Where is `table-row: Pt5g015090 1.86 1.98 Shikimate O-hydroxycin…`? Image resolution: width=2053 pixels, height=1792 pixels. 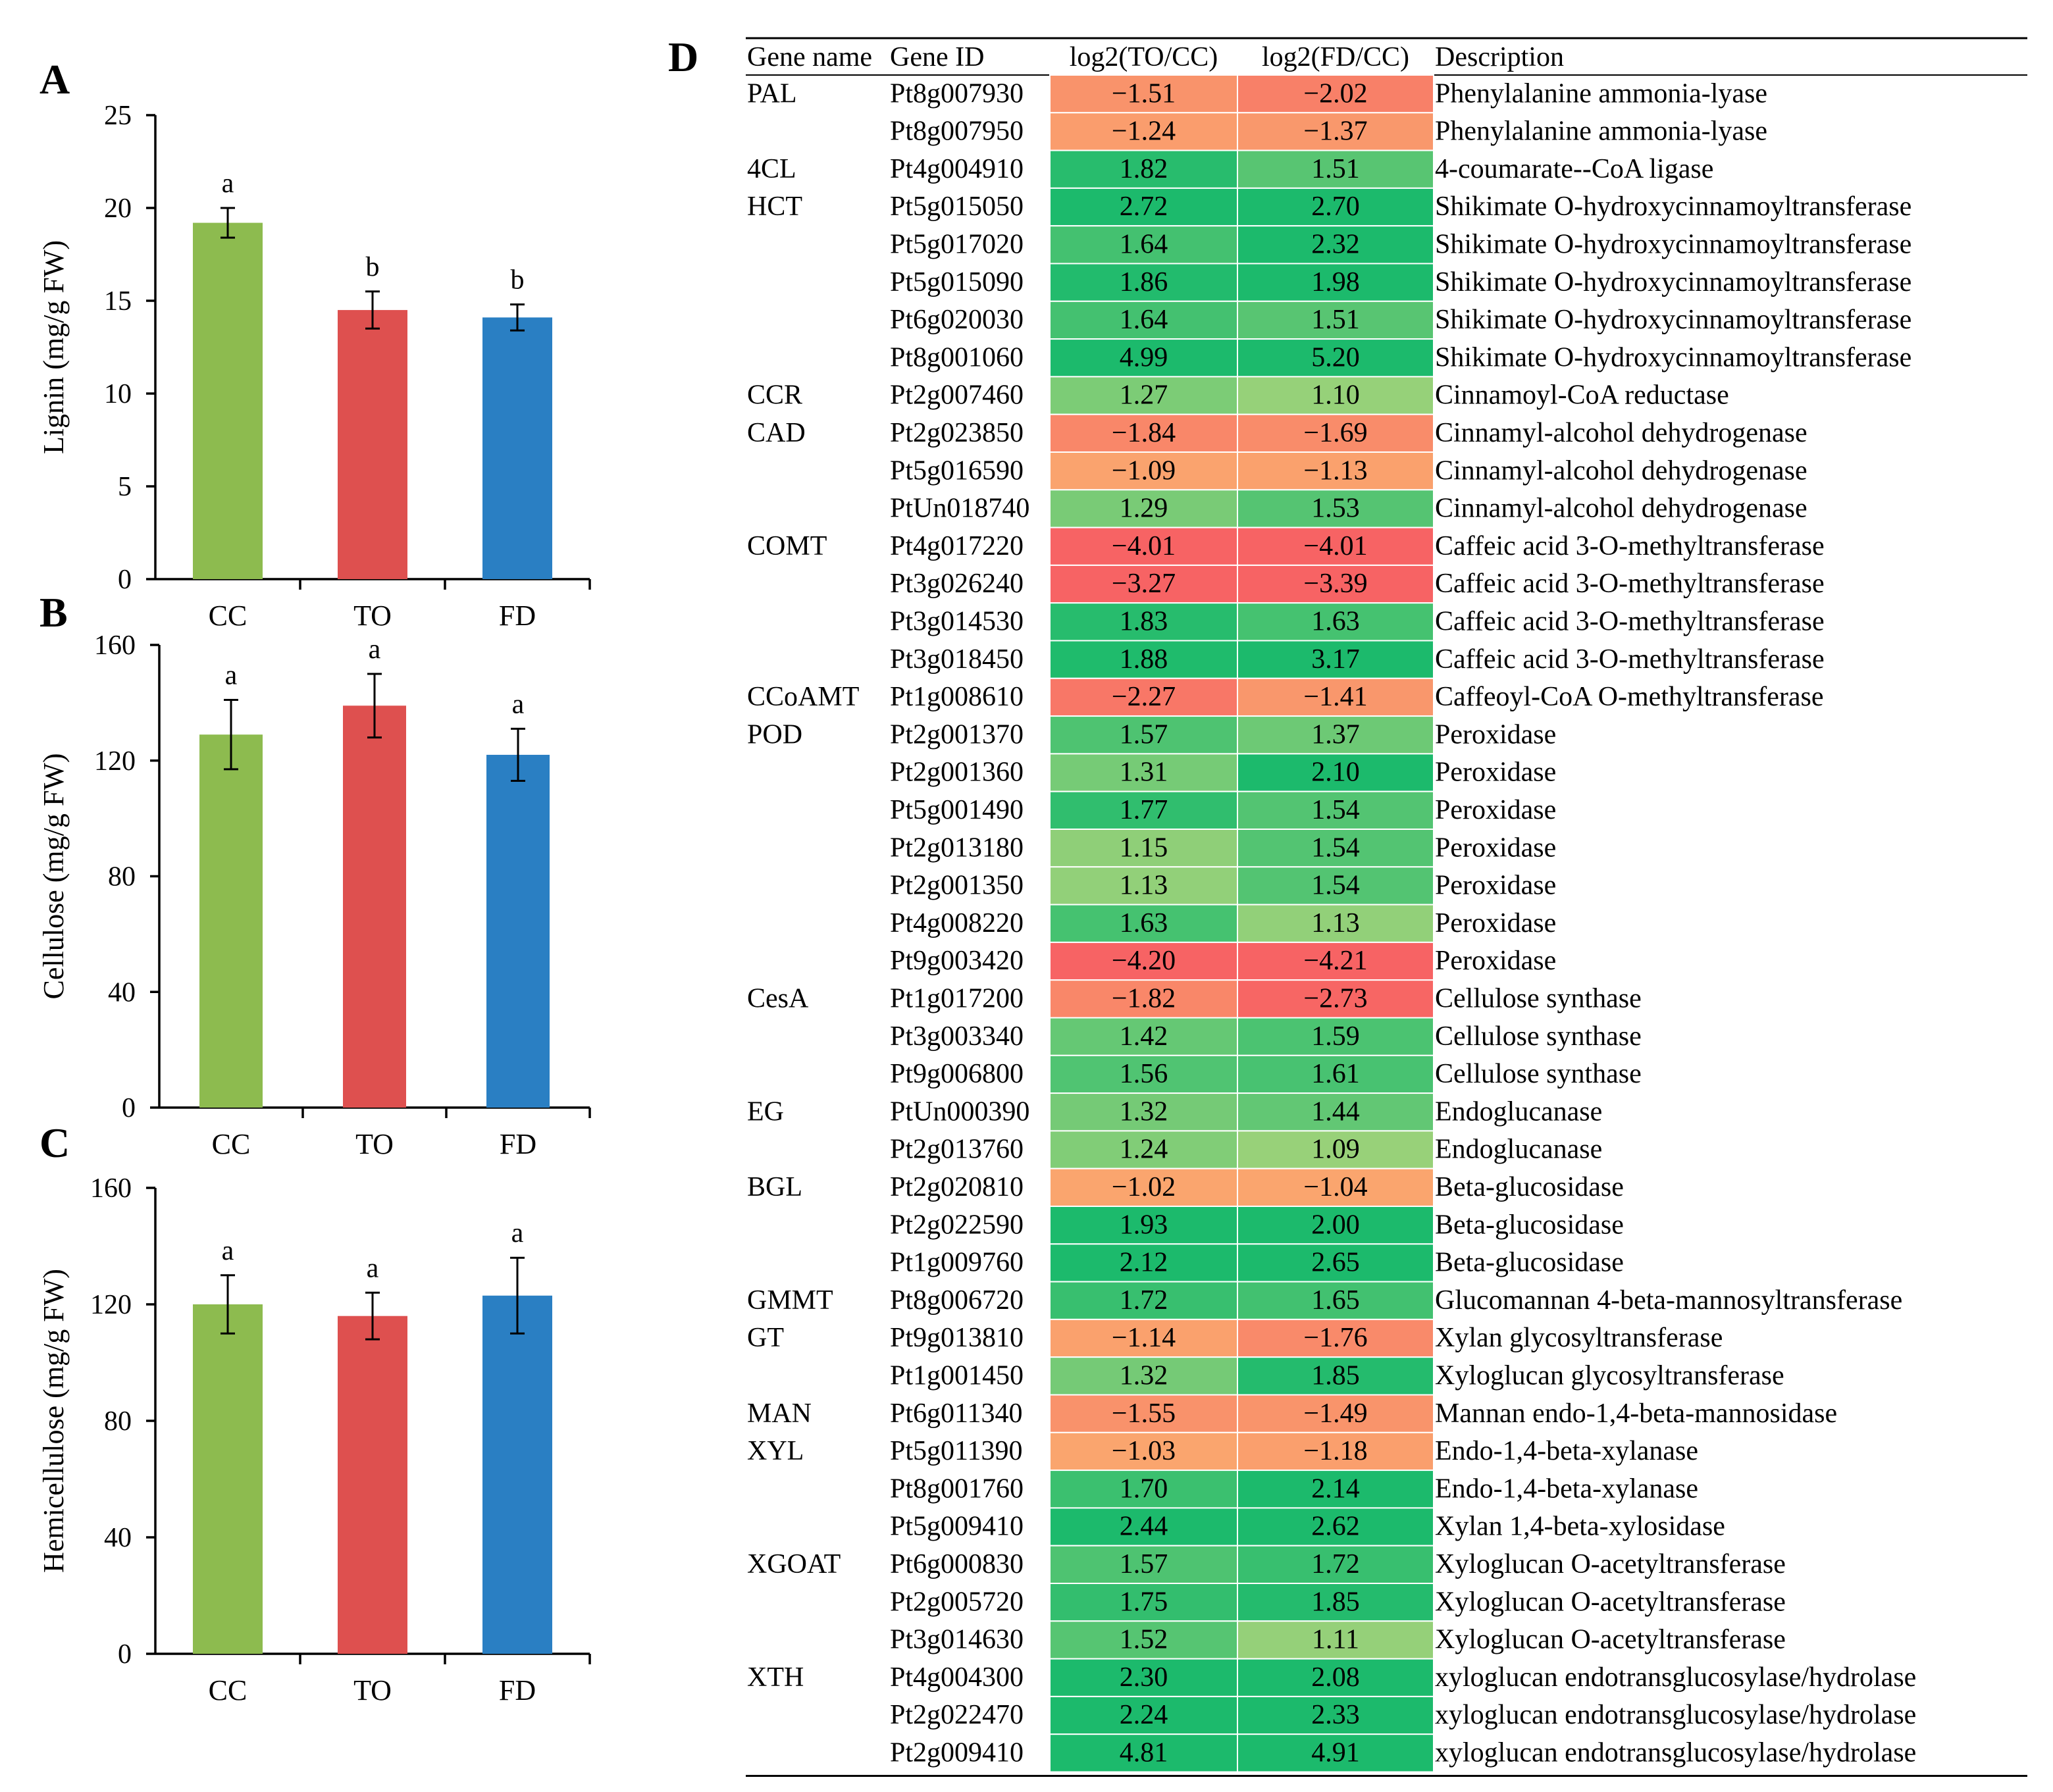 table-row: Pt5g015090 1.86 1.98 Shikimate O-hydroxycin… is located at coordinates (1400, 282).